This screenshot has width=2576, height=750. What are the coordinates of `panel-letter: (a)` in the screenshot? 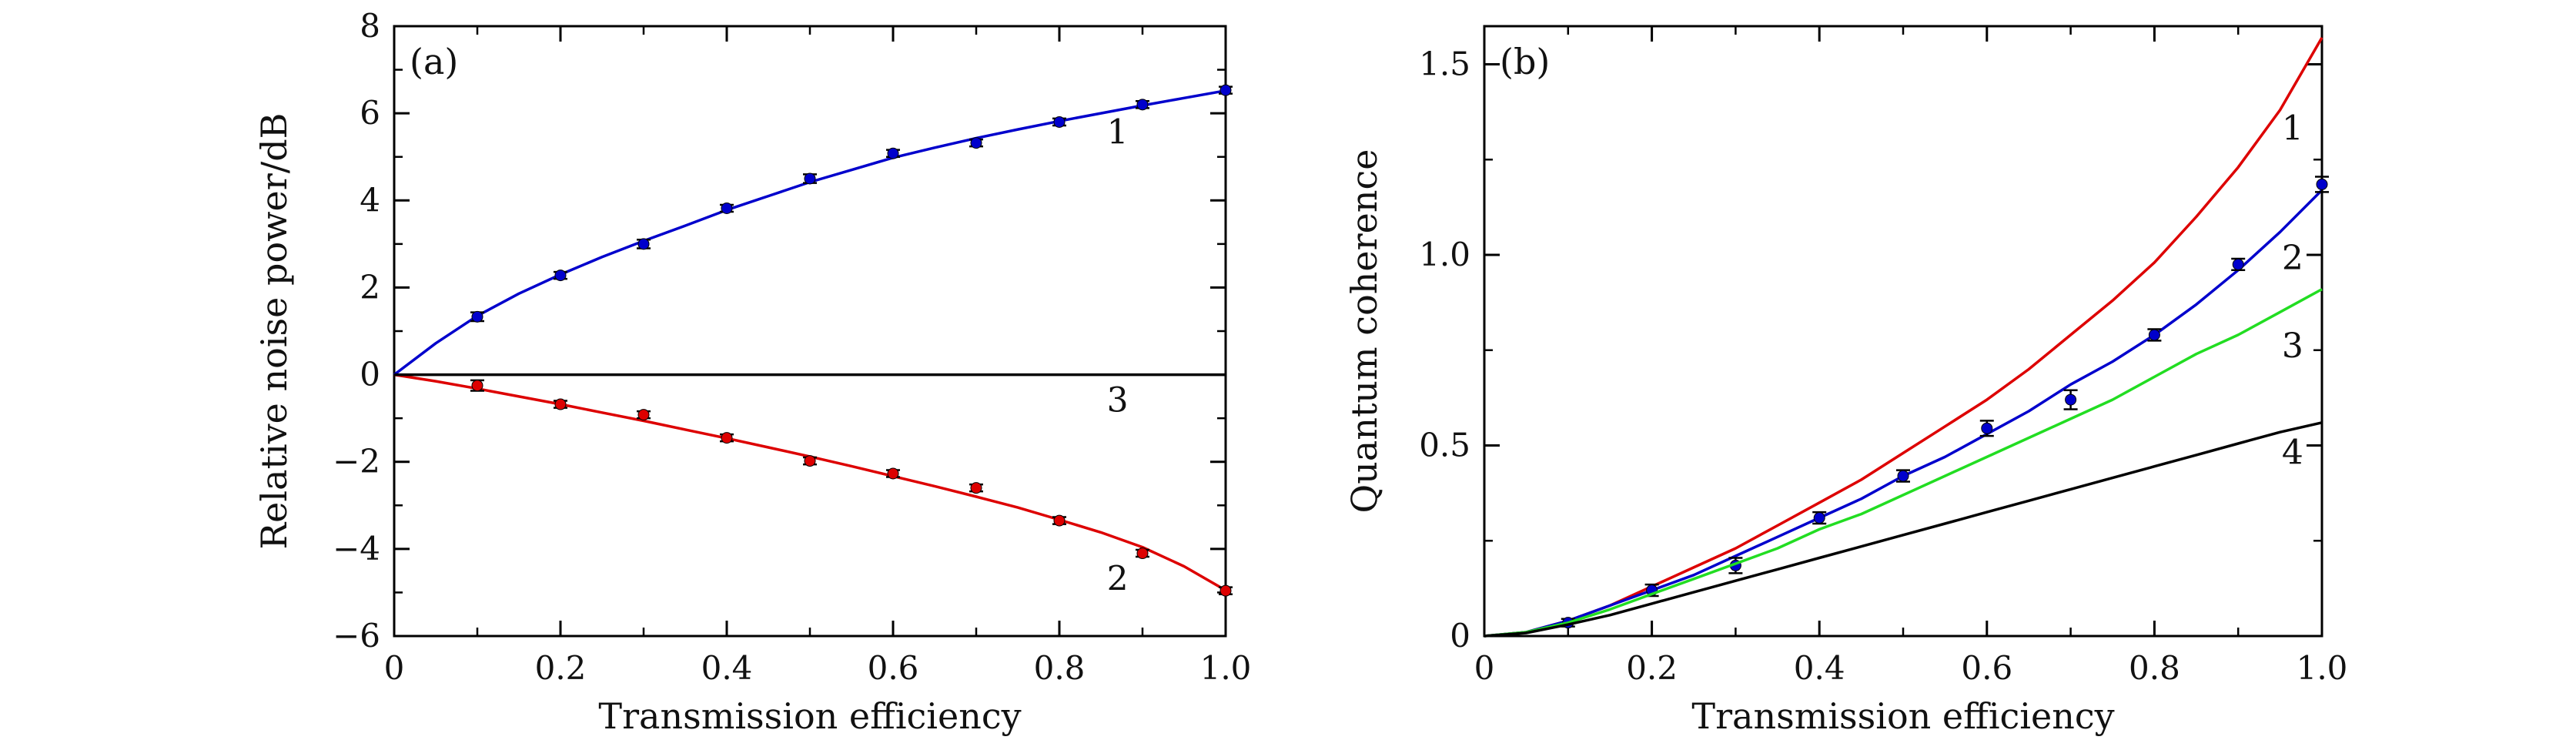 It's located at (434, 61).